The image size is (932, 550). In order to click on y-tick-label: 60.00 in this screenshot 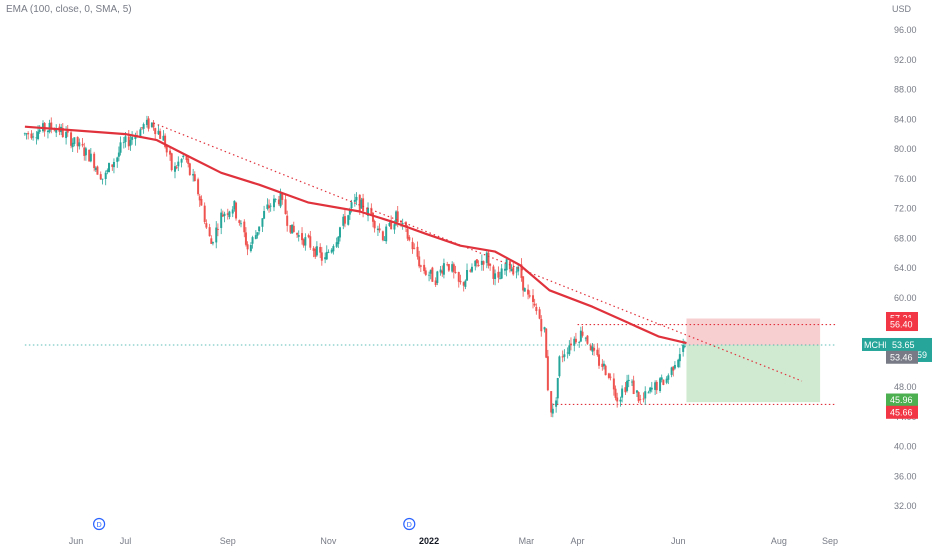, I will do `click(905, 298)`.